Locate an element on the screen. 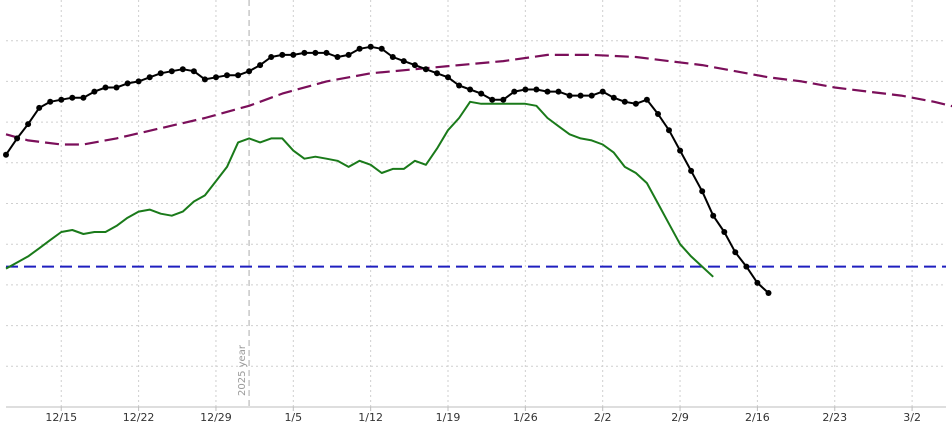 The image size is (952, 425). x-tick-label: 12/15 is located at coordinates (61, 417).